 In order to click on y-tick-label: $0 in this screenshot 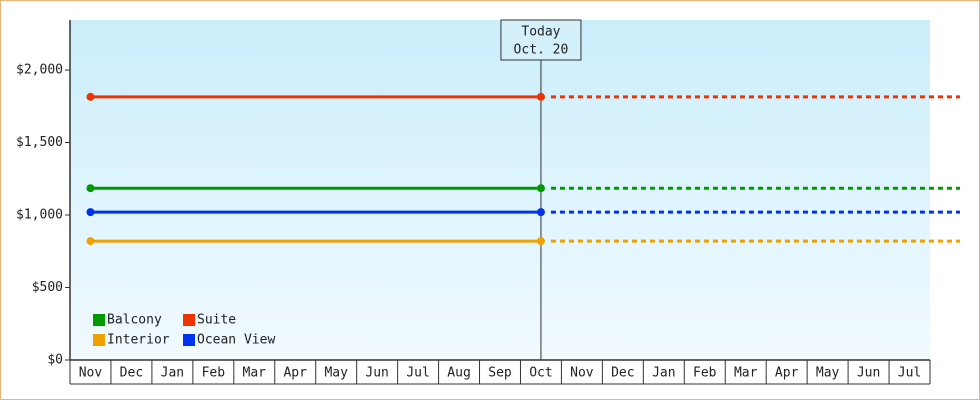, I will do `click(55, 360)`.